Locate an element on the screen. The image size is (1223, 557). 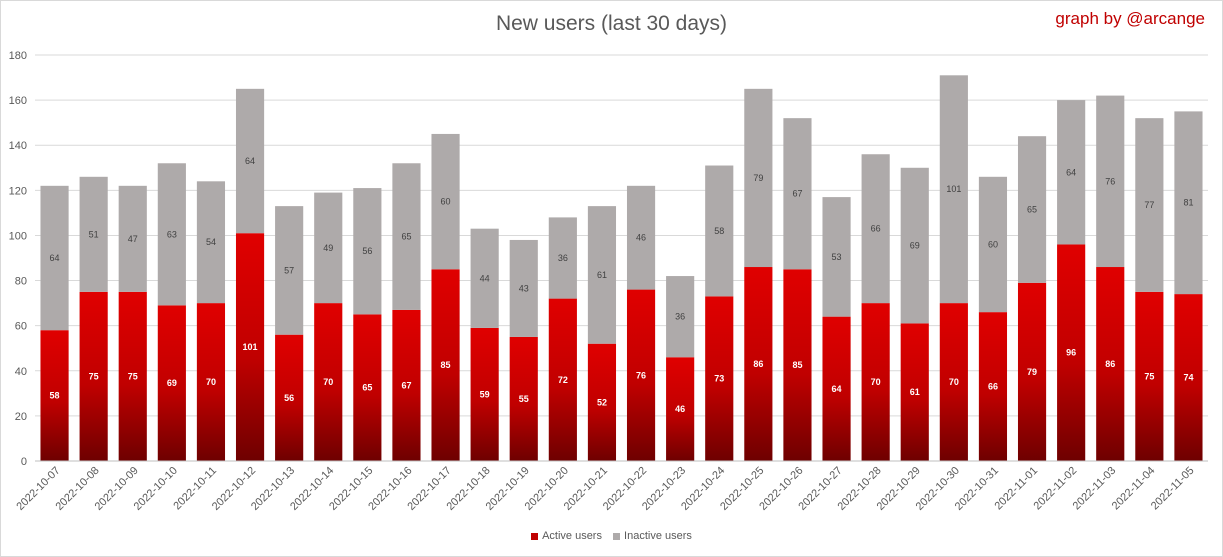
data-label-inactive: 77 is located at coordinates (1149, 205).